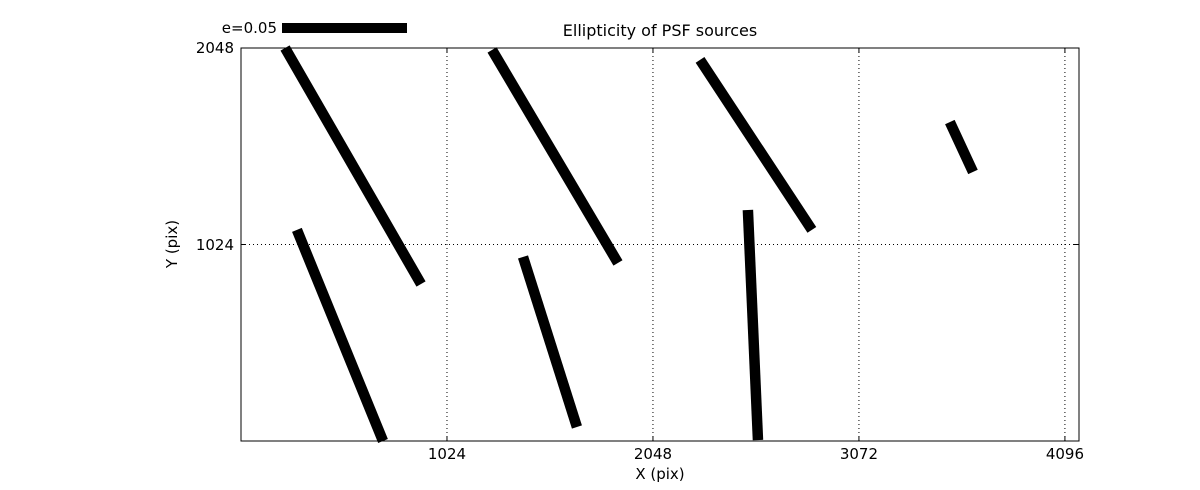  What do you see at coordinates (660, 30) in the screenshot?
I see `chart-title: Ellipticity of PSF sources` at bounding box center [660, 30].